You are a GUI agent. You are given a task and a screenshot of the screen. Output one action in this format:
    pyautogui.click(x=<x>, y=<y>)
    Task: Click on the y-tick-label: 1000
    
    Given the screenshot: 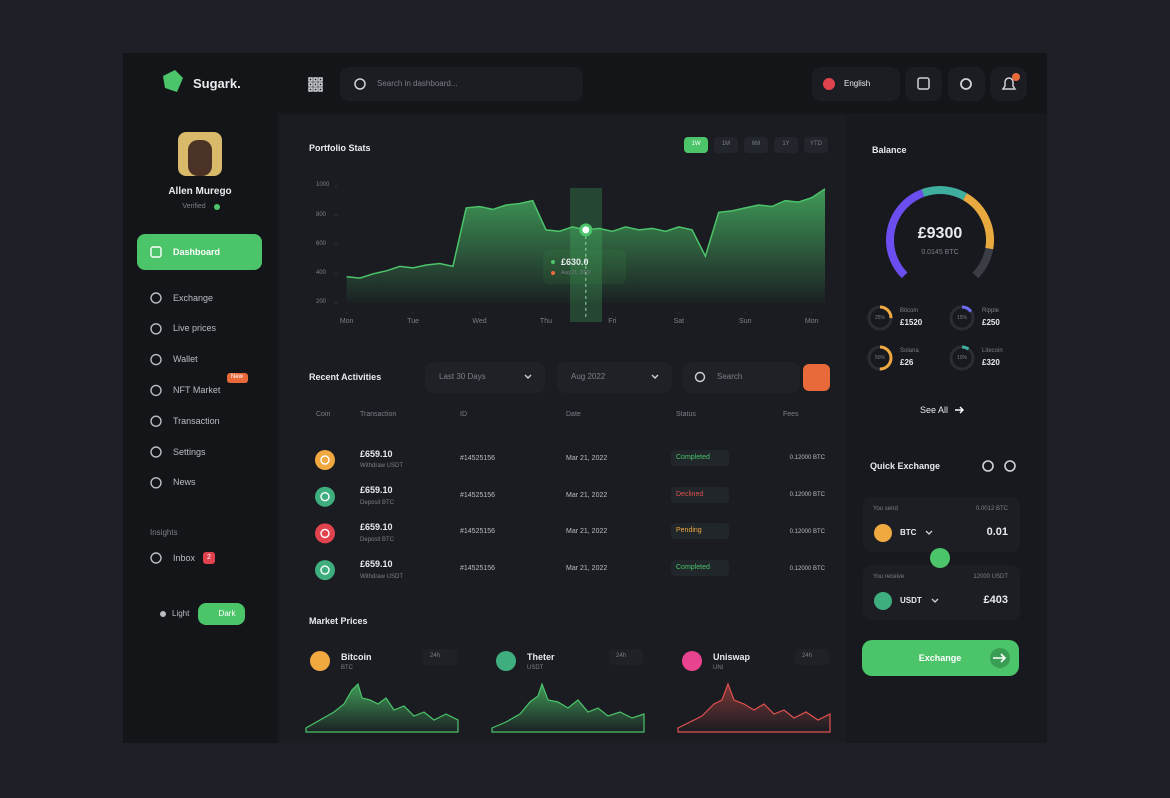 What is the action you would take?
    pyautogui.click(x=323, y=185)
    